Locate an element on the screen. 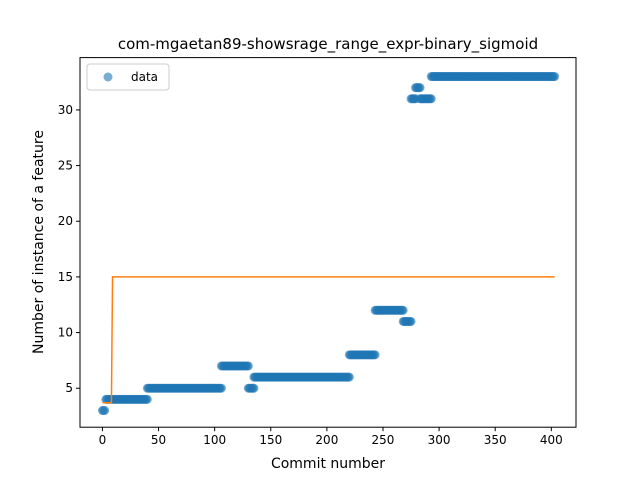  x-axis: 0 50 100 150 200 250 300 350 400 is located at coordinates (331, 437).